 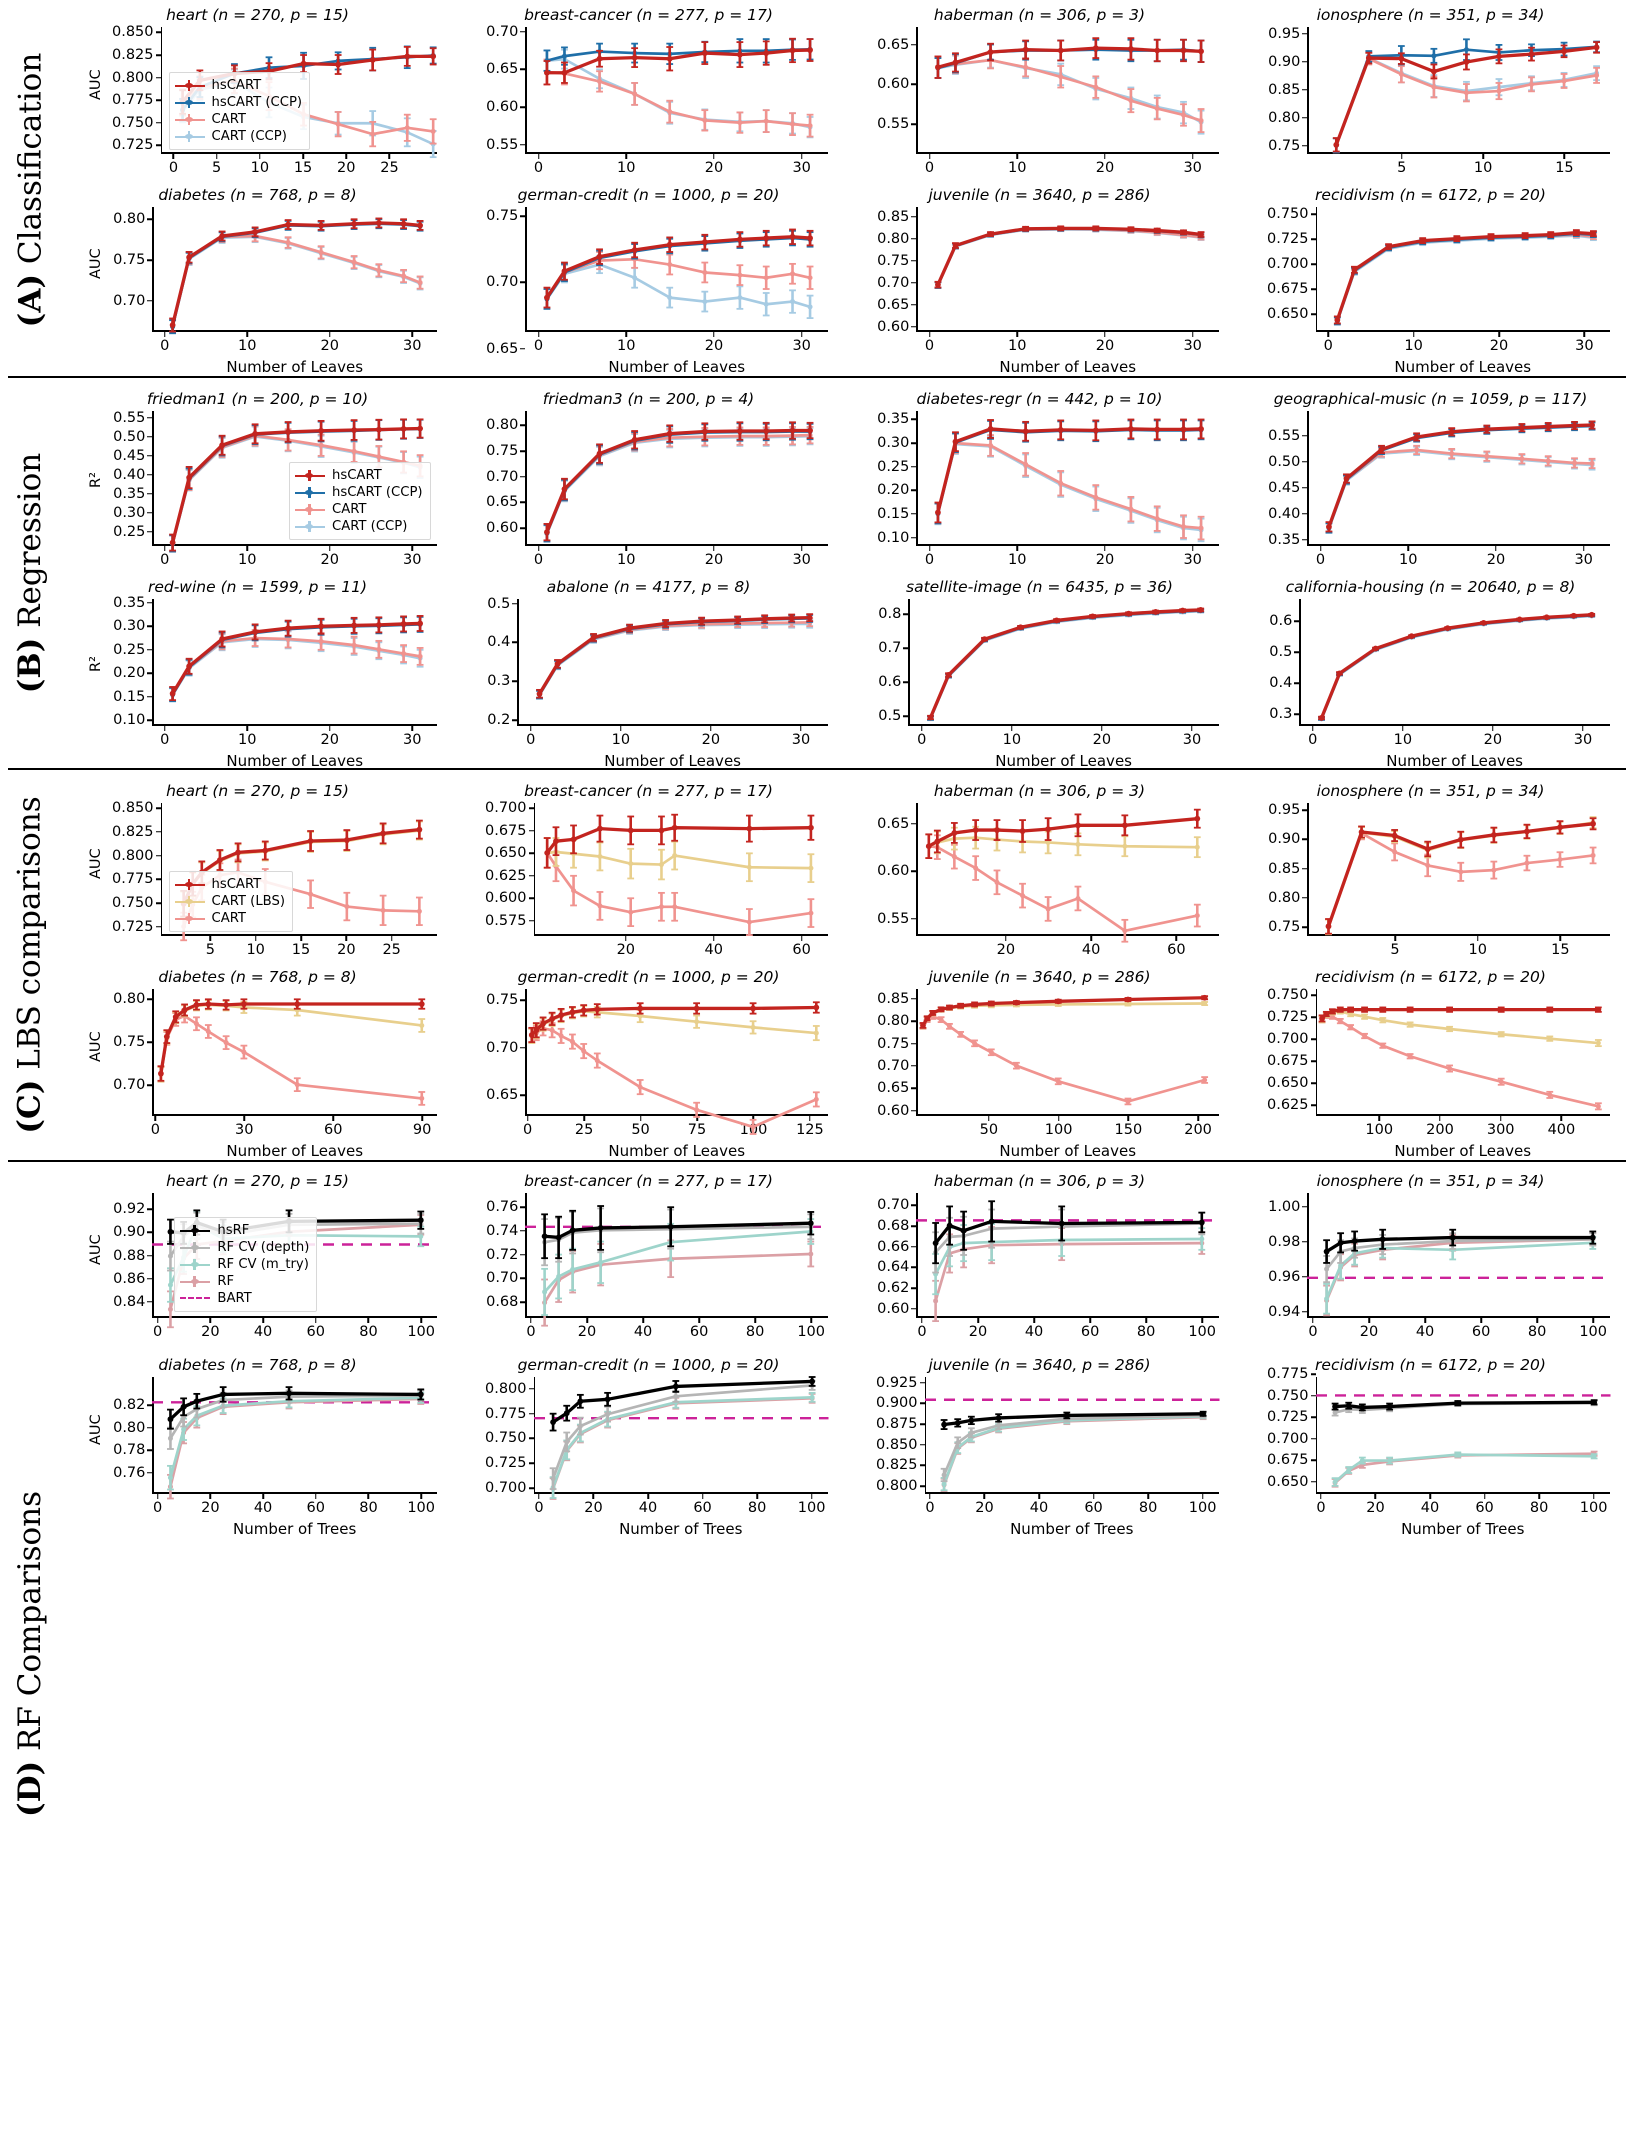 I want to click on lbs-legend: hsCART CART (LBS) CART, so click(x=231, y=901).